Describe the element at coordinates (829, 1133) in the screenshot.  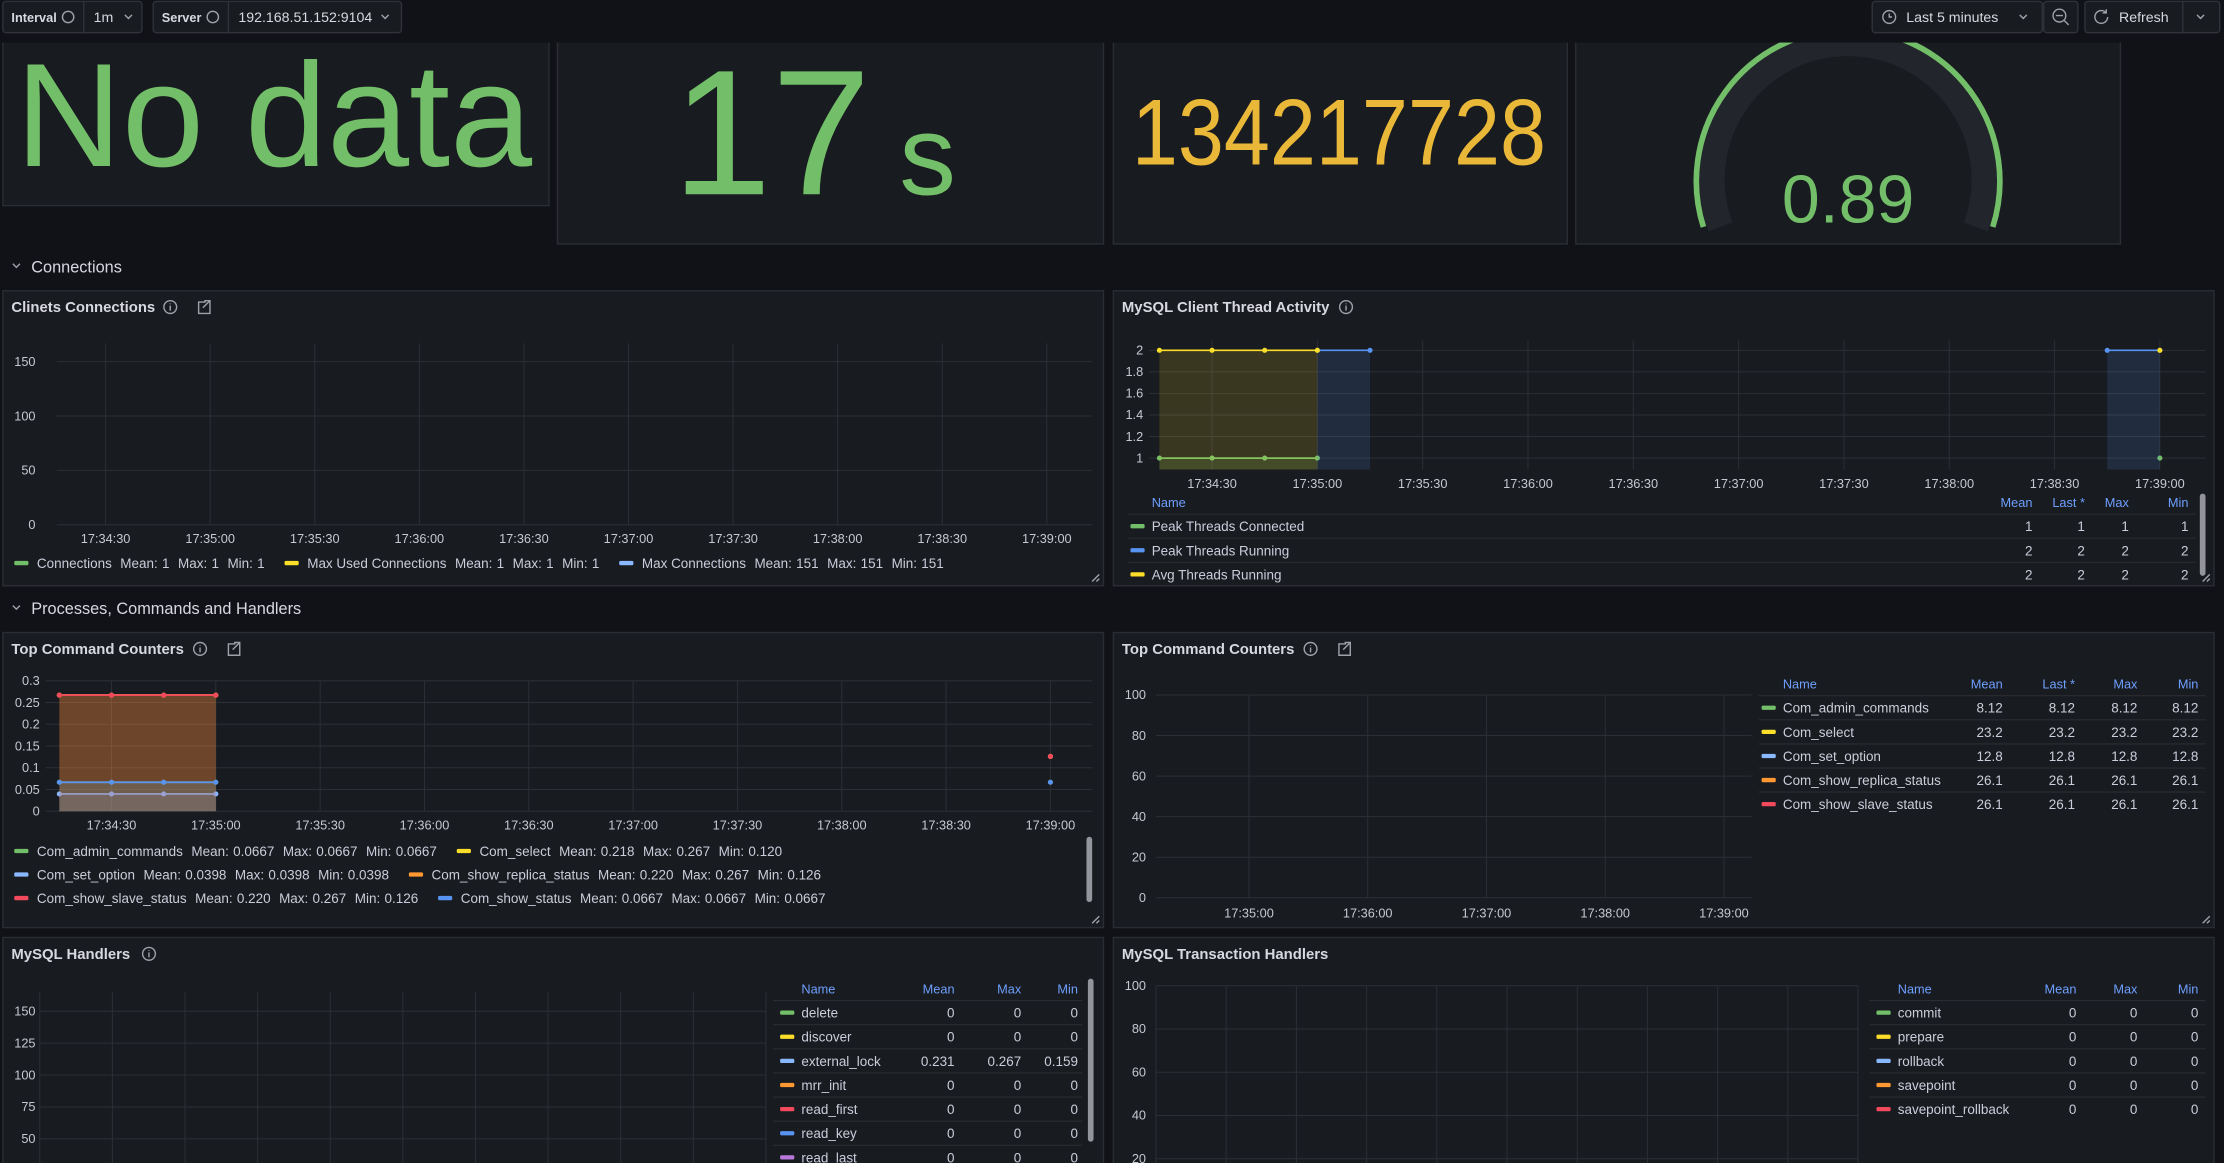
I see `legend-name: read_key` at that location.